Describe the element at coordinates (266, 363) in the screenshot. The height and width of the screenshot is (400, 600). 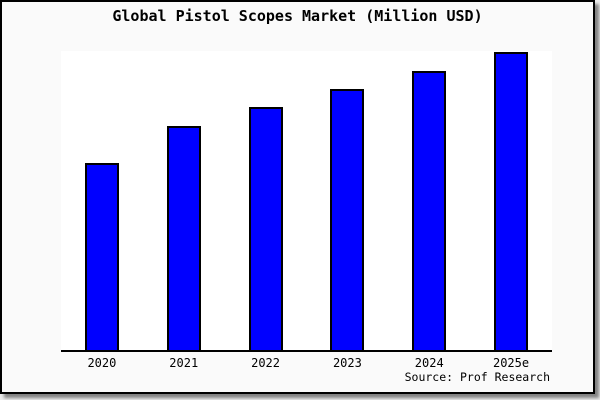
I see `x-axis-label-2022: 2022` at that location.